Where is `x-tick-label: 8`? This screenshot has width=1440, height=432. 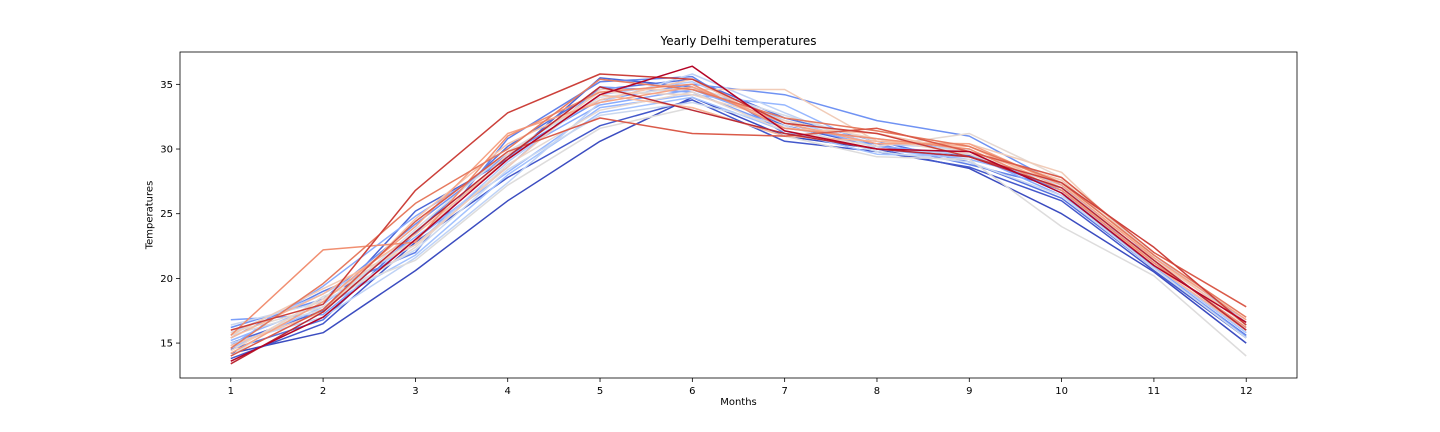
x-tick-label: 8 is located at coordinates (877, 391).